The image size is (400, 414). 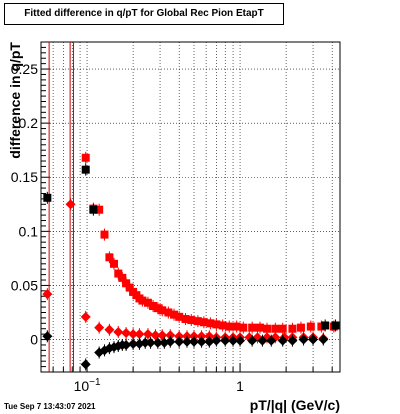 I want to click on y-tick-label: 0.2, so click(x=29, y=123).